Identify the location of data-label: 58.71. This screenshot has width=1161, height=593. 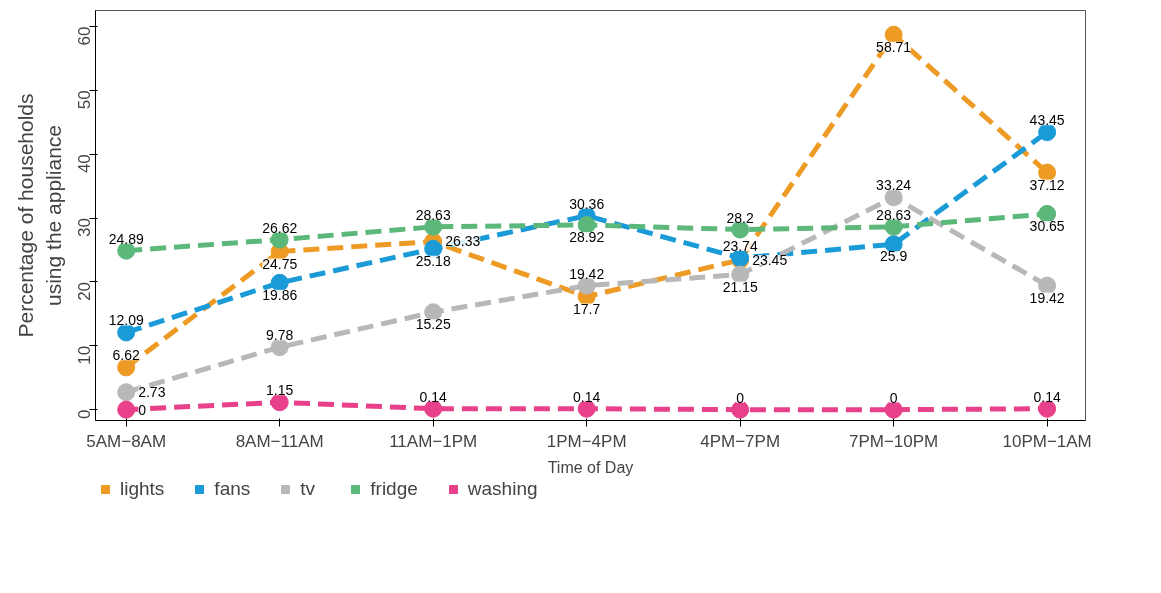
(894, 46).